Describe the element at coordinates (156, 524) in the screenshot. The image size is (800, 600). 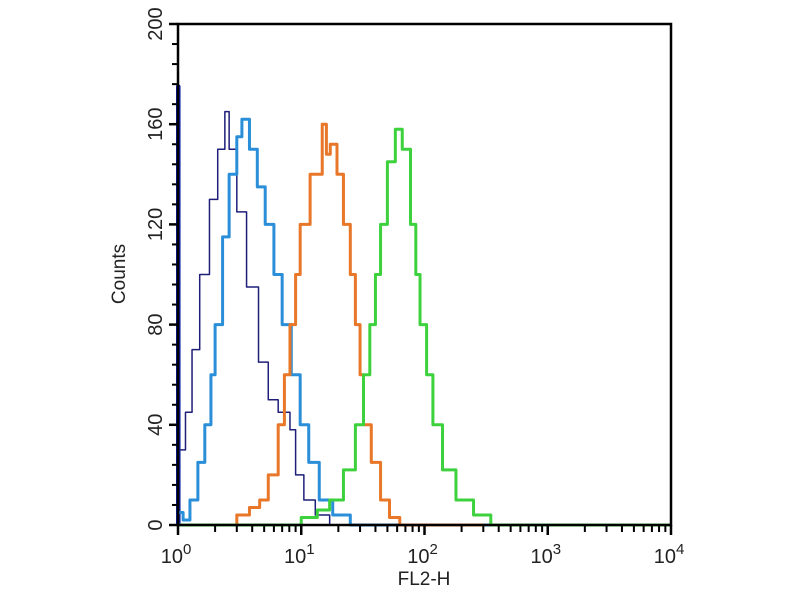
I see `y-tick-label: 0` at that location.